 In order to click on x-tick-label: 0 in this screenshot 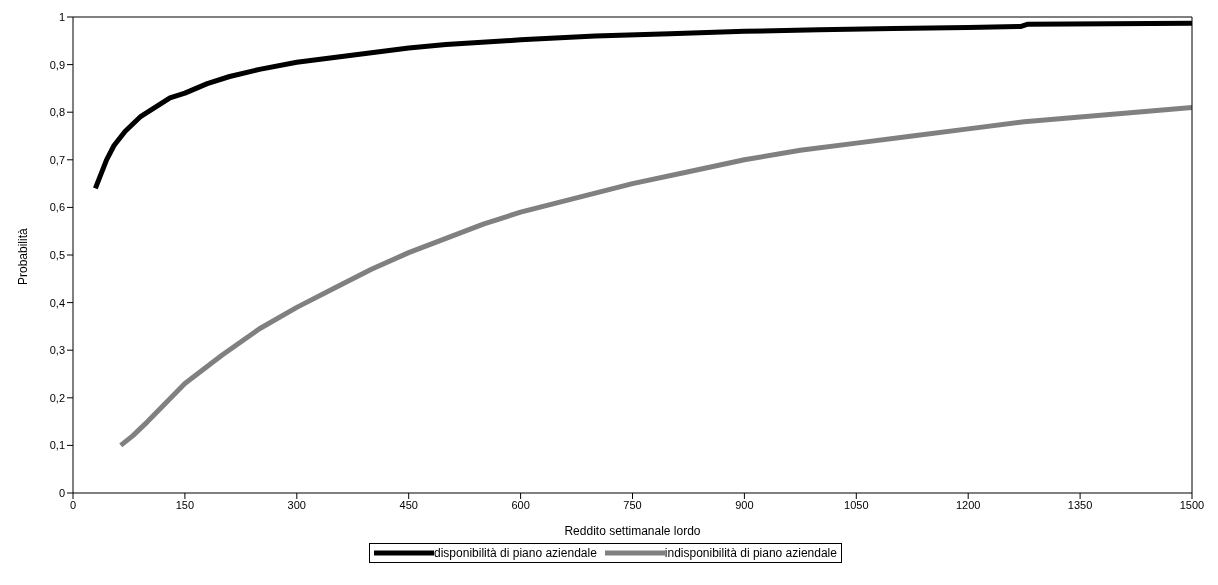, I will do `click(73, 504)`.